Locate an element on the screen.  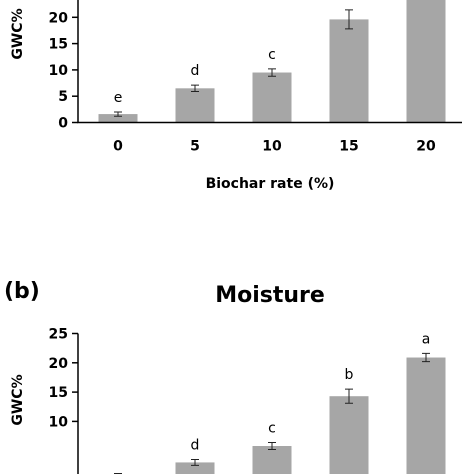
y-tick-labels-b: 10 15 20 25 is located at coordinates (63, 378).